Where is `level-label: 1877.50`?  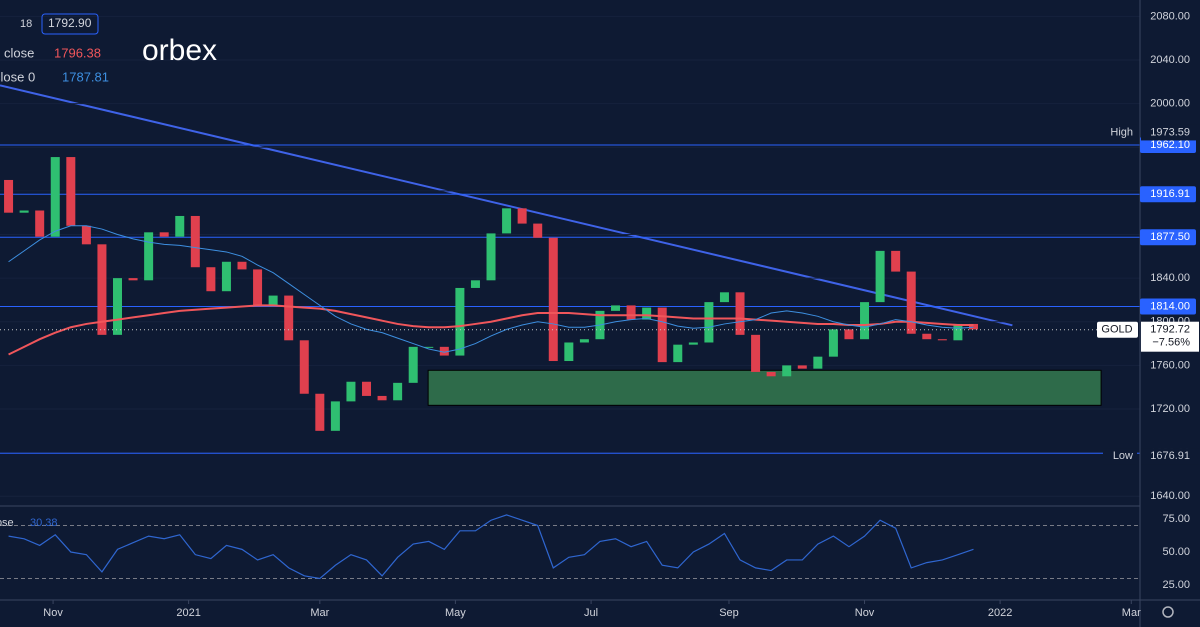
level-label: 1877.50 is located at coordinates (1170, 237).